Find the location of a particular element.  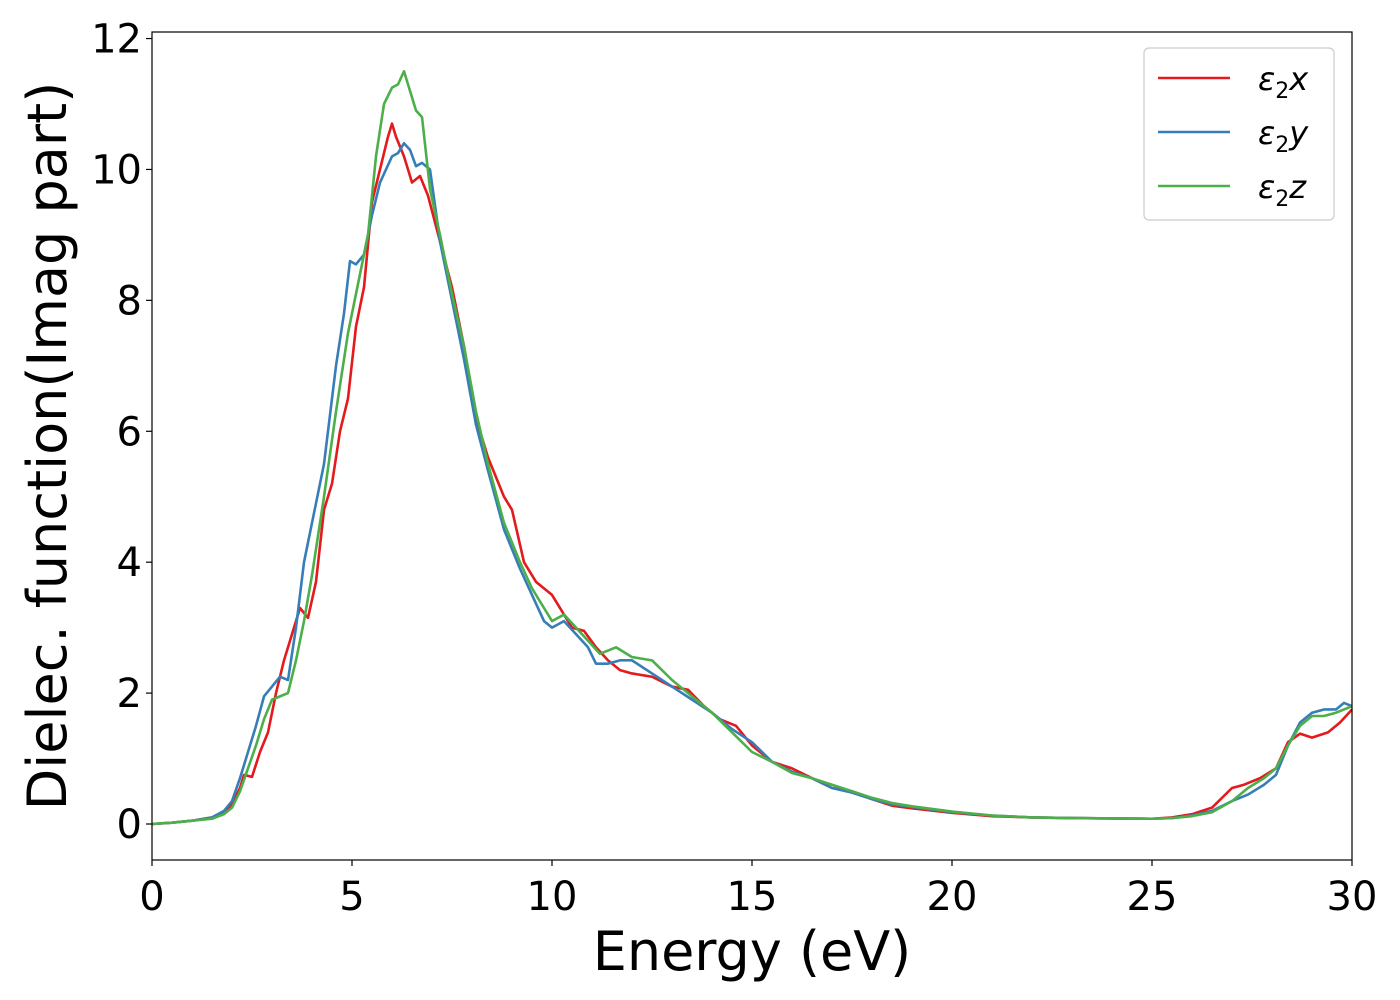

y-tick-label: 6 is located at coordinates (129, 432).